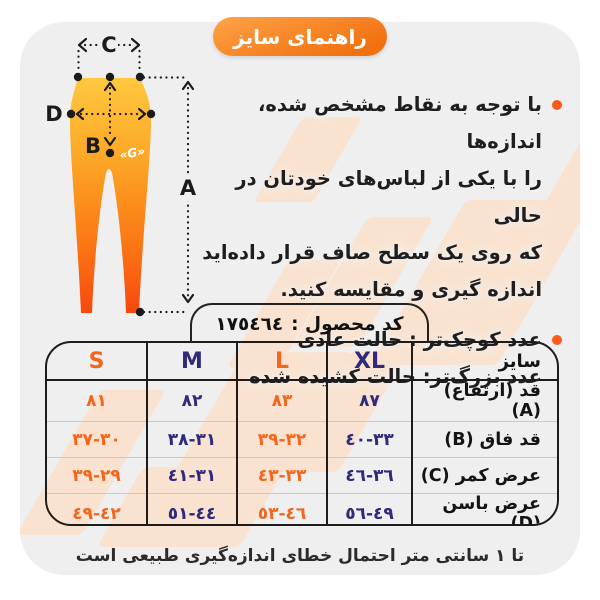  I want to click on table-row-height: قد (ارتفاع) (A) ٨٧ ٨٣ ٨٢ ٨١, so click(302, 401).